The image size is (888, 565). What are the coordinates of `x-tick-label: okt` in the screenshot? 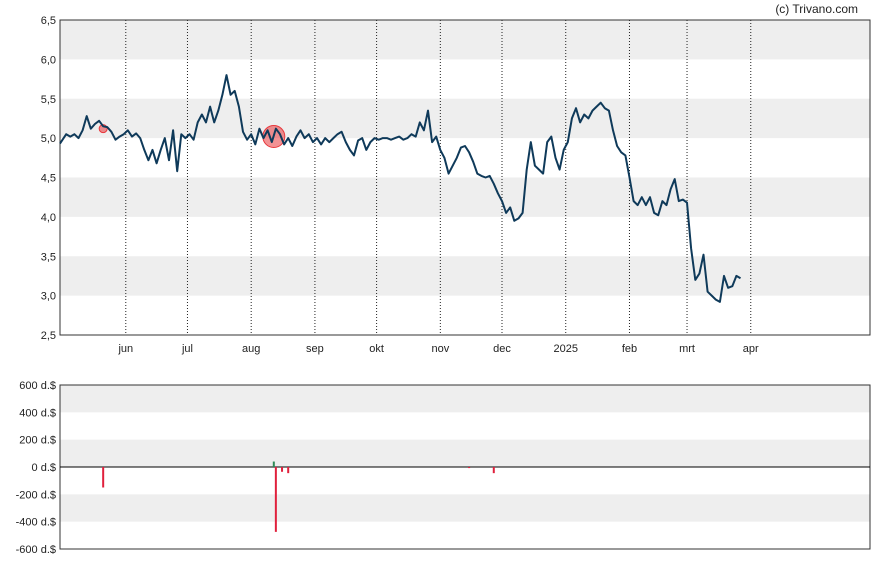 It's located at (376, 349).